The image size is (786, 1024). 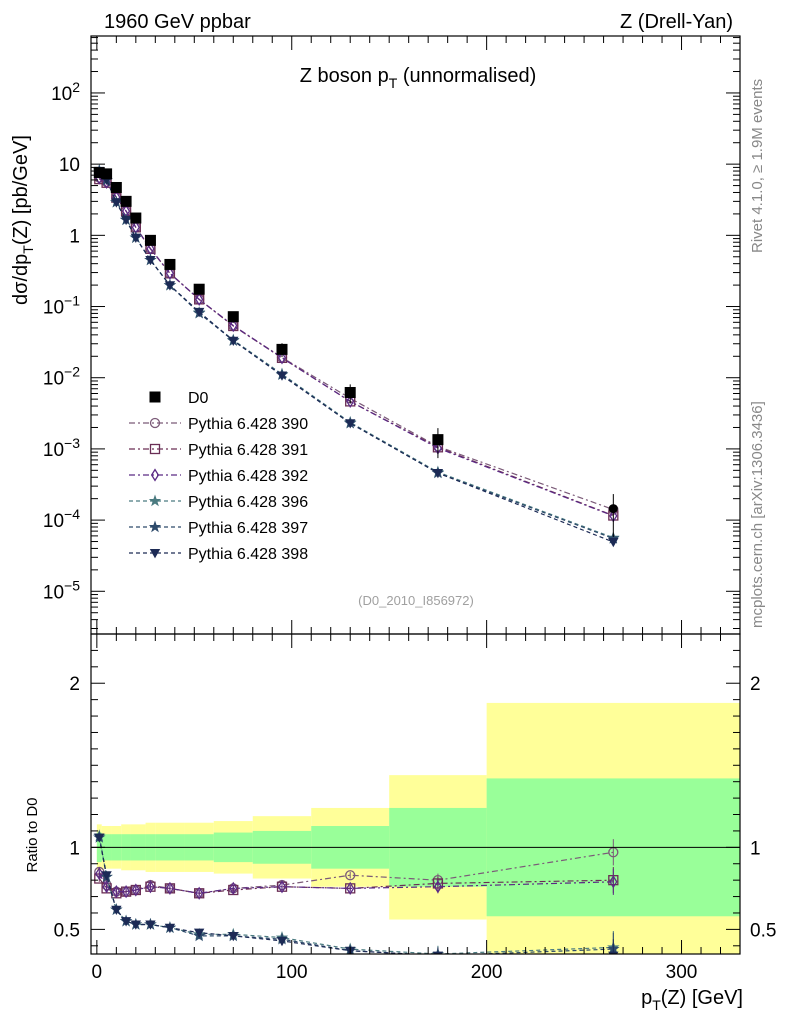 I want to click on y-axis-label-main: dσ/dpT(Z) [pb/GeV], so click(x=23, y=220).